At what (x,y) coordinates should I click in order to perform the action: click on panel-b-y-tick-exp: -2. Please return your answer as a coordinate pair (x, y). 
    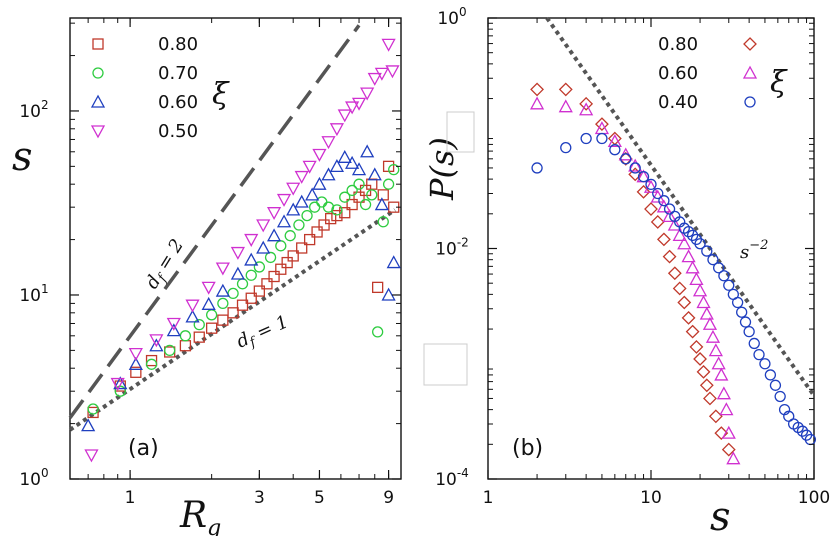
    Looking at the image, I should click on (463, 243).